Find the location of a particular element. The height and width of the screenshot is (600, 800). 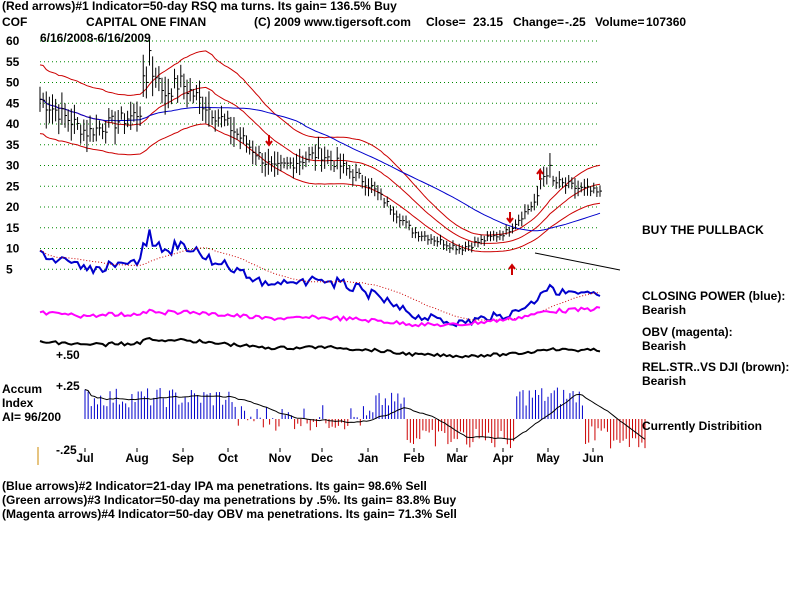

y-tick-label: 25 is located at coordinates (13, 186).